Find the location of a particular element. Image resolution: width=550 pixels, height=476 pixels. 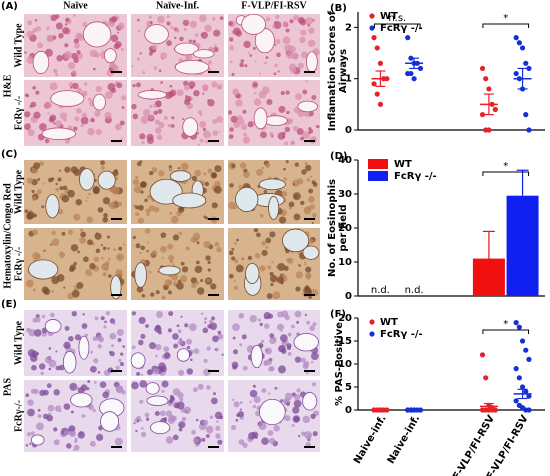

significance-bracket is located at coordinates (506, 331).